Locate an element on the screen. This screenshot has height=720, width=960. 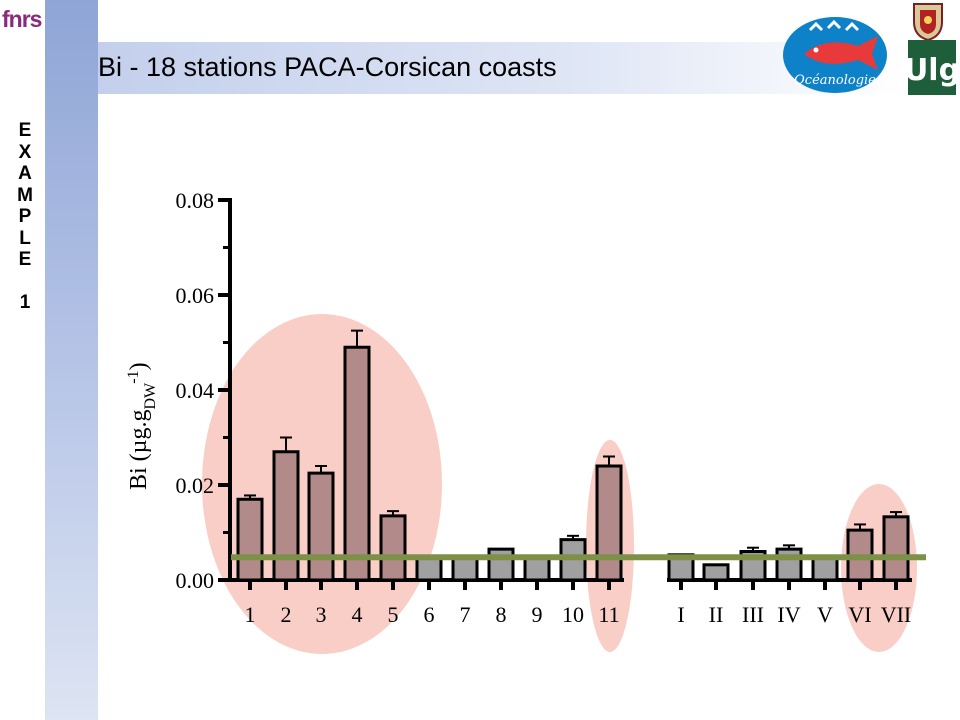
title-band is located at coordinates (501, 68).